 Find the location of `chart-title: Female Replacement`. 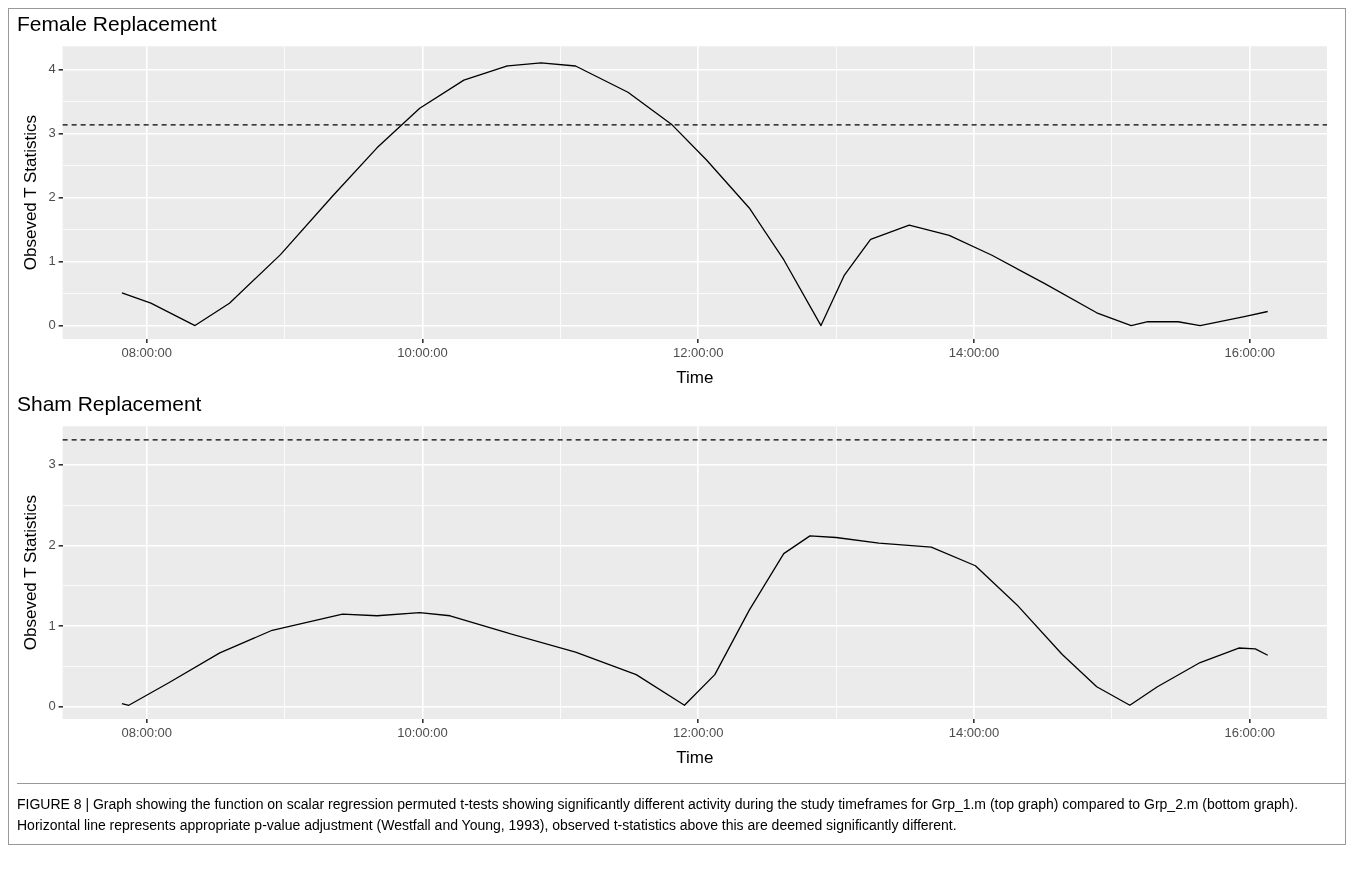

chart-title: Female Replacement is located at coordinates (117, 24).